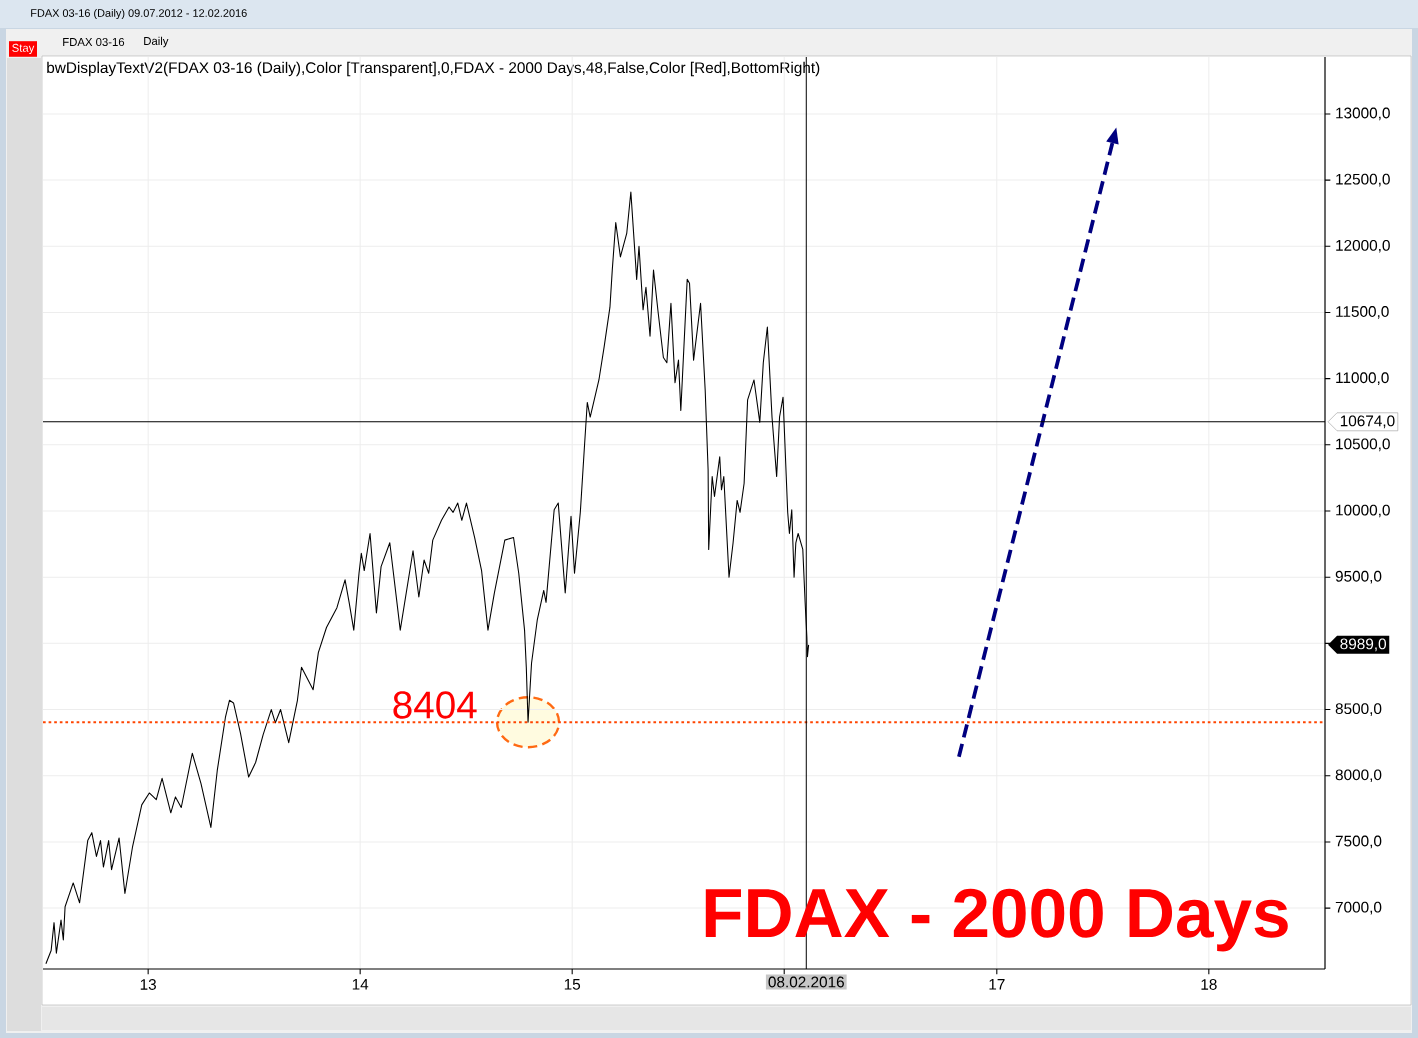  Describe the element at coordinates (1362, 312) in the screenshot. I see `y-tick-label: 11500,0` at that location.